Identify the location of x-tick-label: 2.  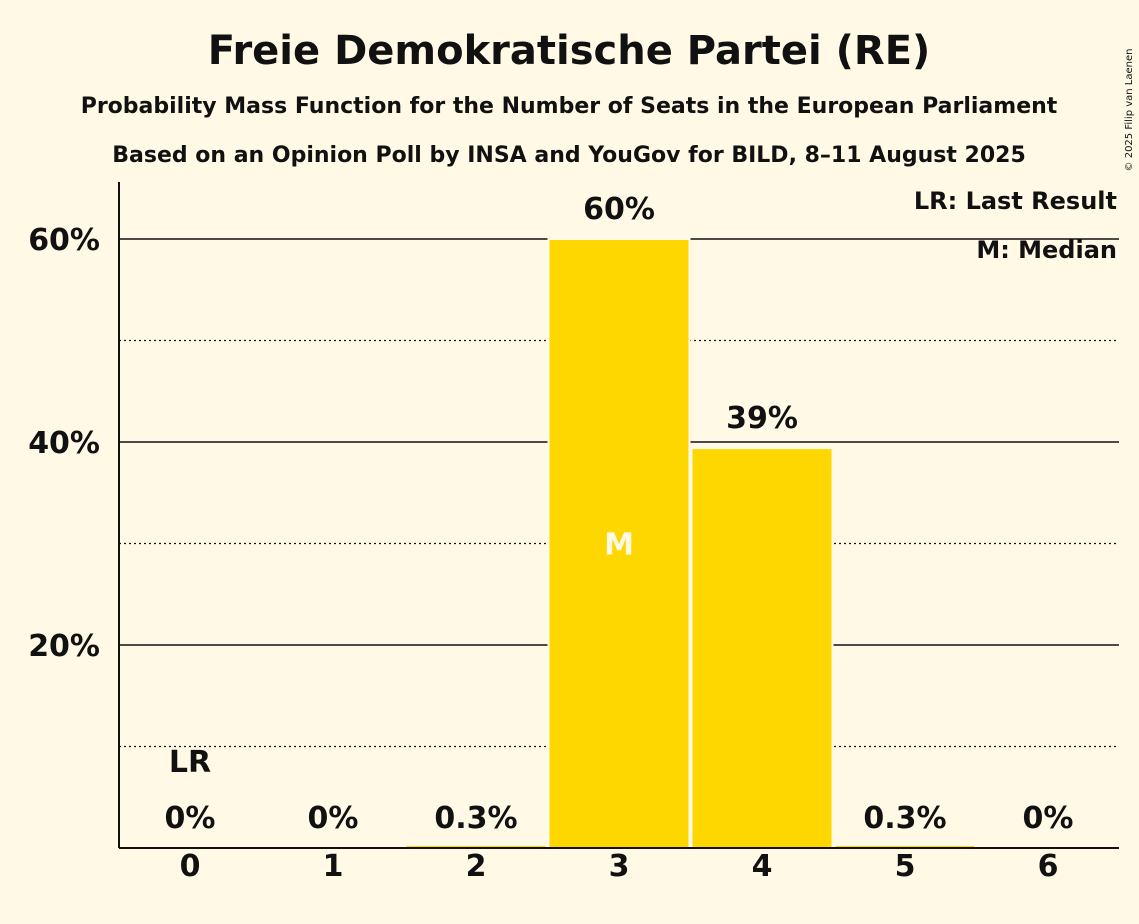
(476, 866).